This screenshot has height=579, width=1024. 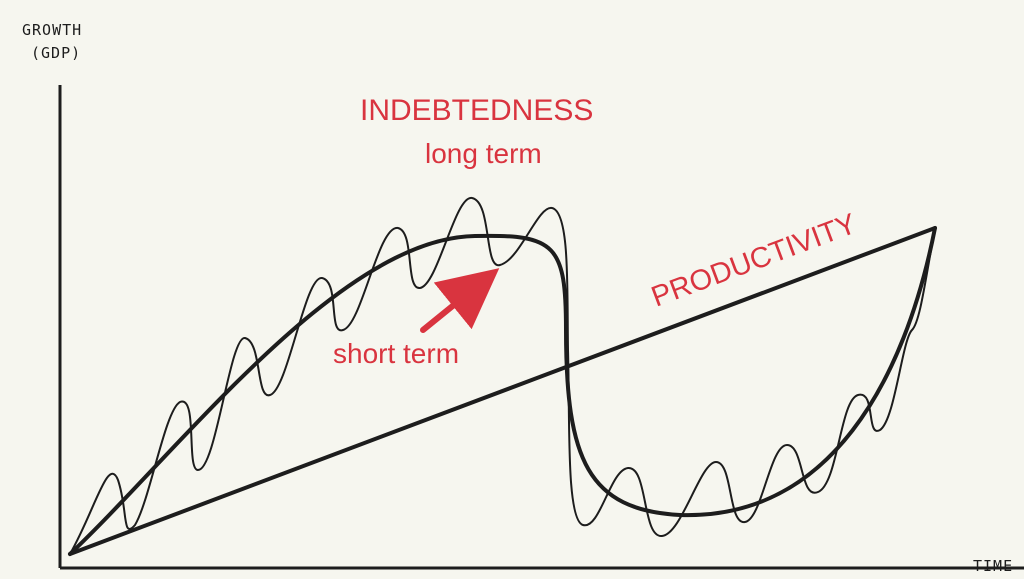 I want to click on y-axis-label-line2: (GDP), so click(x=56, y=53).